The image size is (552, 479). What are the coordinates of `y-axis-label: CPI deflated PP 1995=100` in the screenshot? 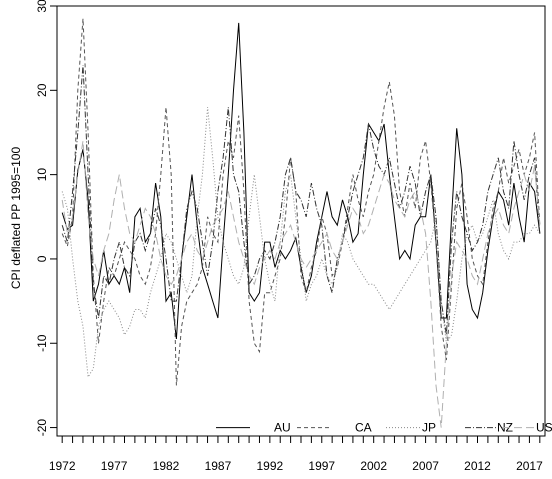 It's located at (16, 218).